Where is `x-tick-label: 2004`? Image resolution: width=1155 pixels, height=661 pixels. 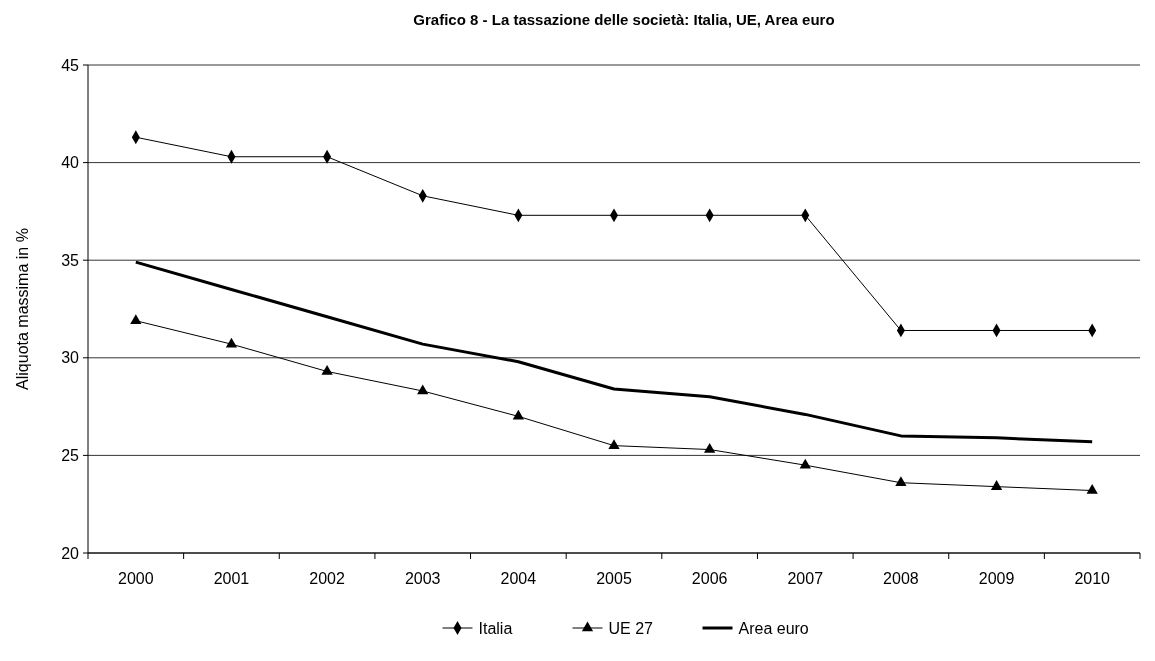
x-tick-label: 2004 is located at coordinates (518, 578).